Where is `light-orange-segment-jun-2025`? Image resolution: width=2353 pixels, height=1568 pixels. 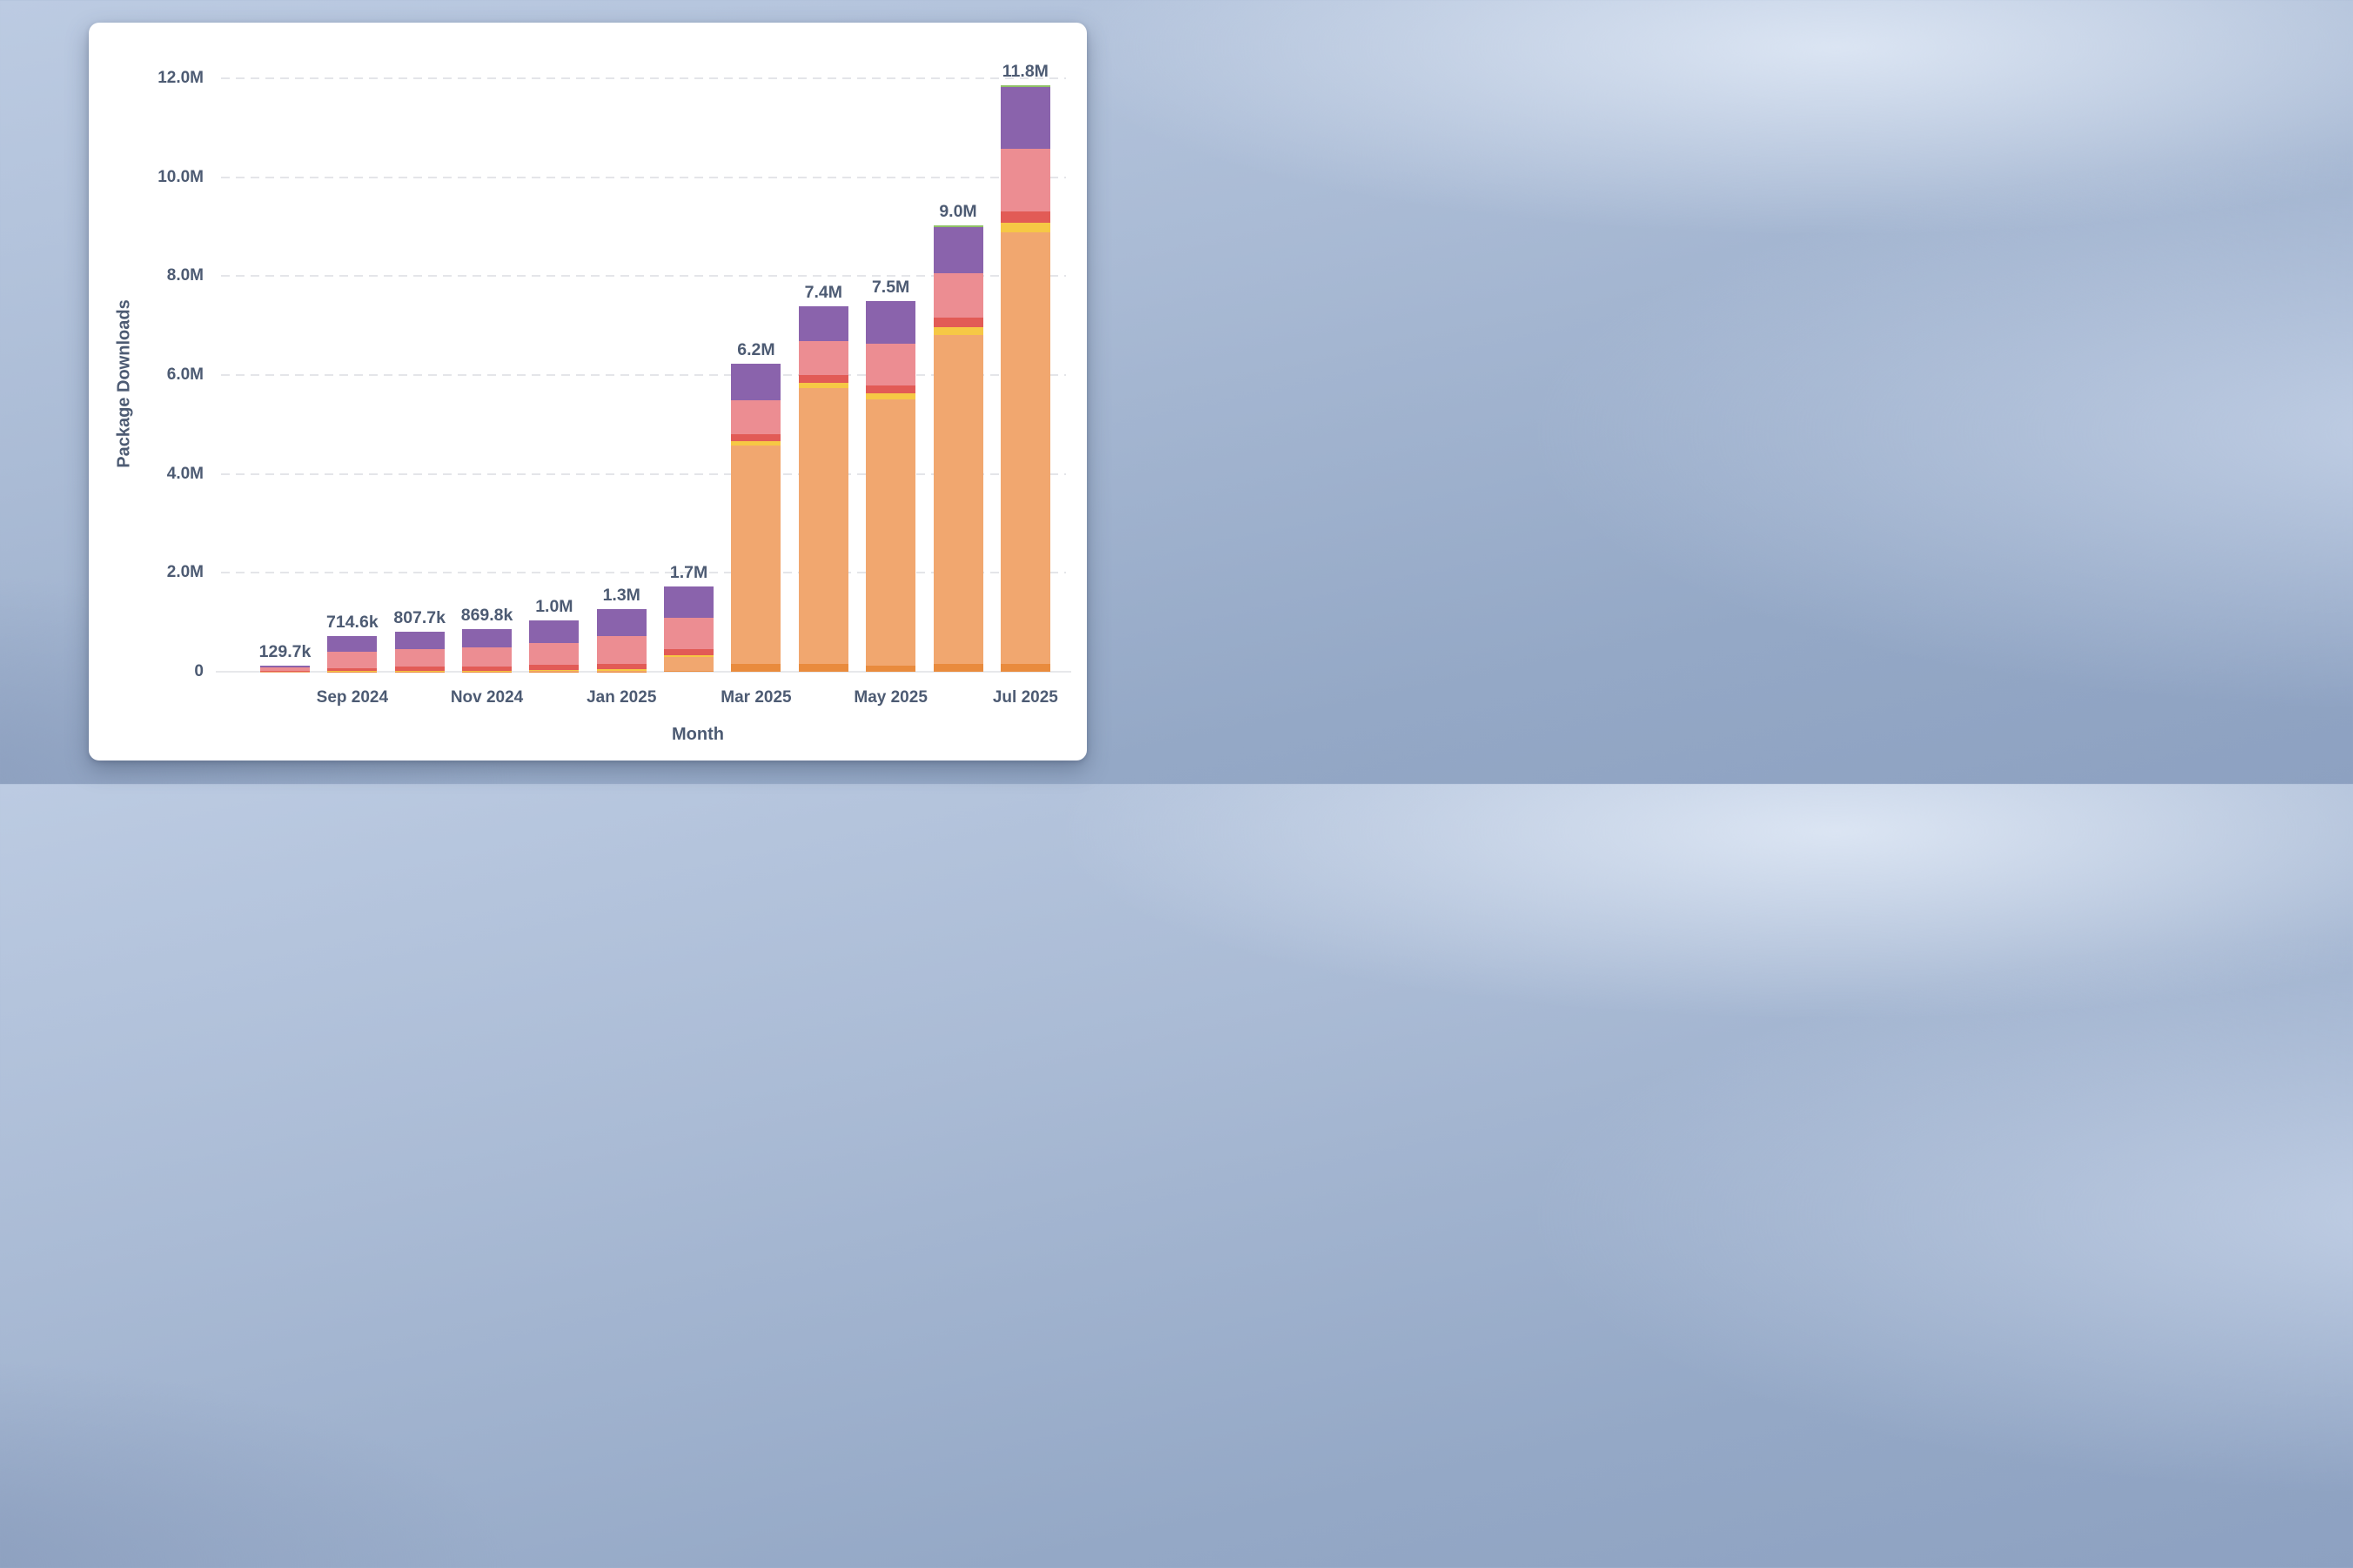
light-orange-segment-jun-2025 is located at coordinates (958, 500).